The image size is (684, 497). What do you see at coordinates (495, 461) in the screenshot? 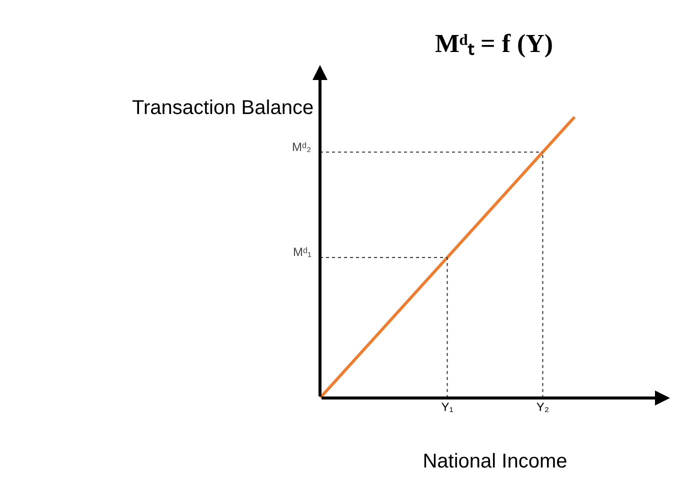
I see `x-axis-title: National Income` at bounding box center [495, 461].